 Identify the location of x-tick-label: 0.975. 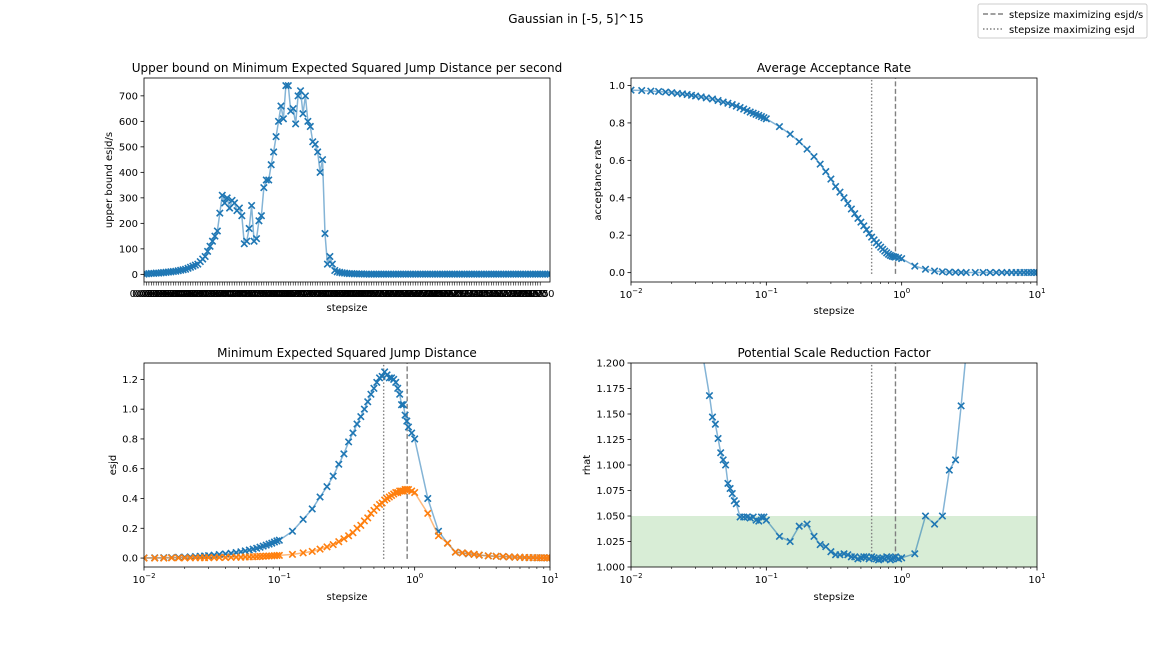
(449, 294).